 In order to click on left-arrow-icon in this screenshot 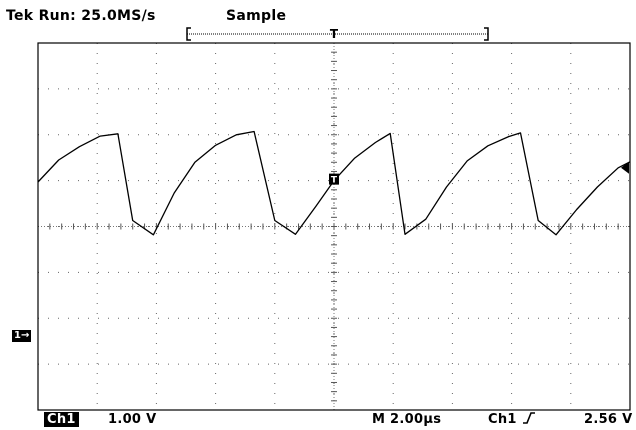, I will do `click(625, 167)`.